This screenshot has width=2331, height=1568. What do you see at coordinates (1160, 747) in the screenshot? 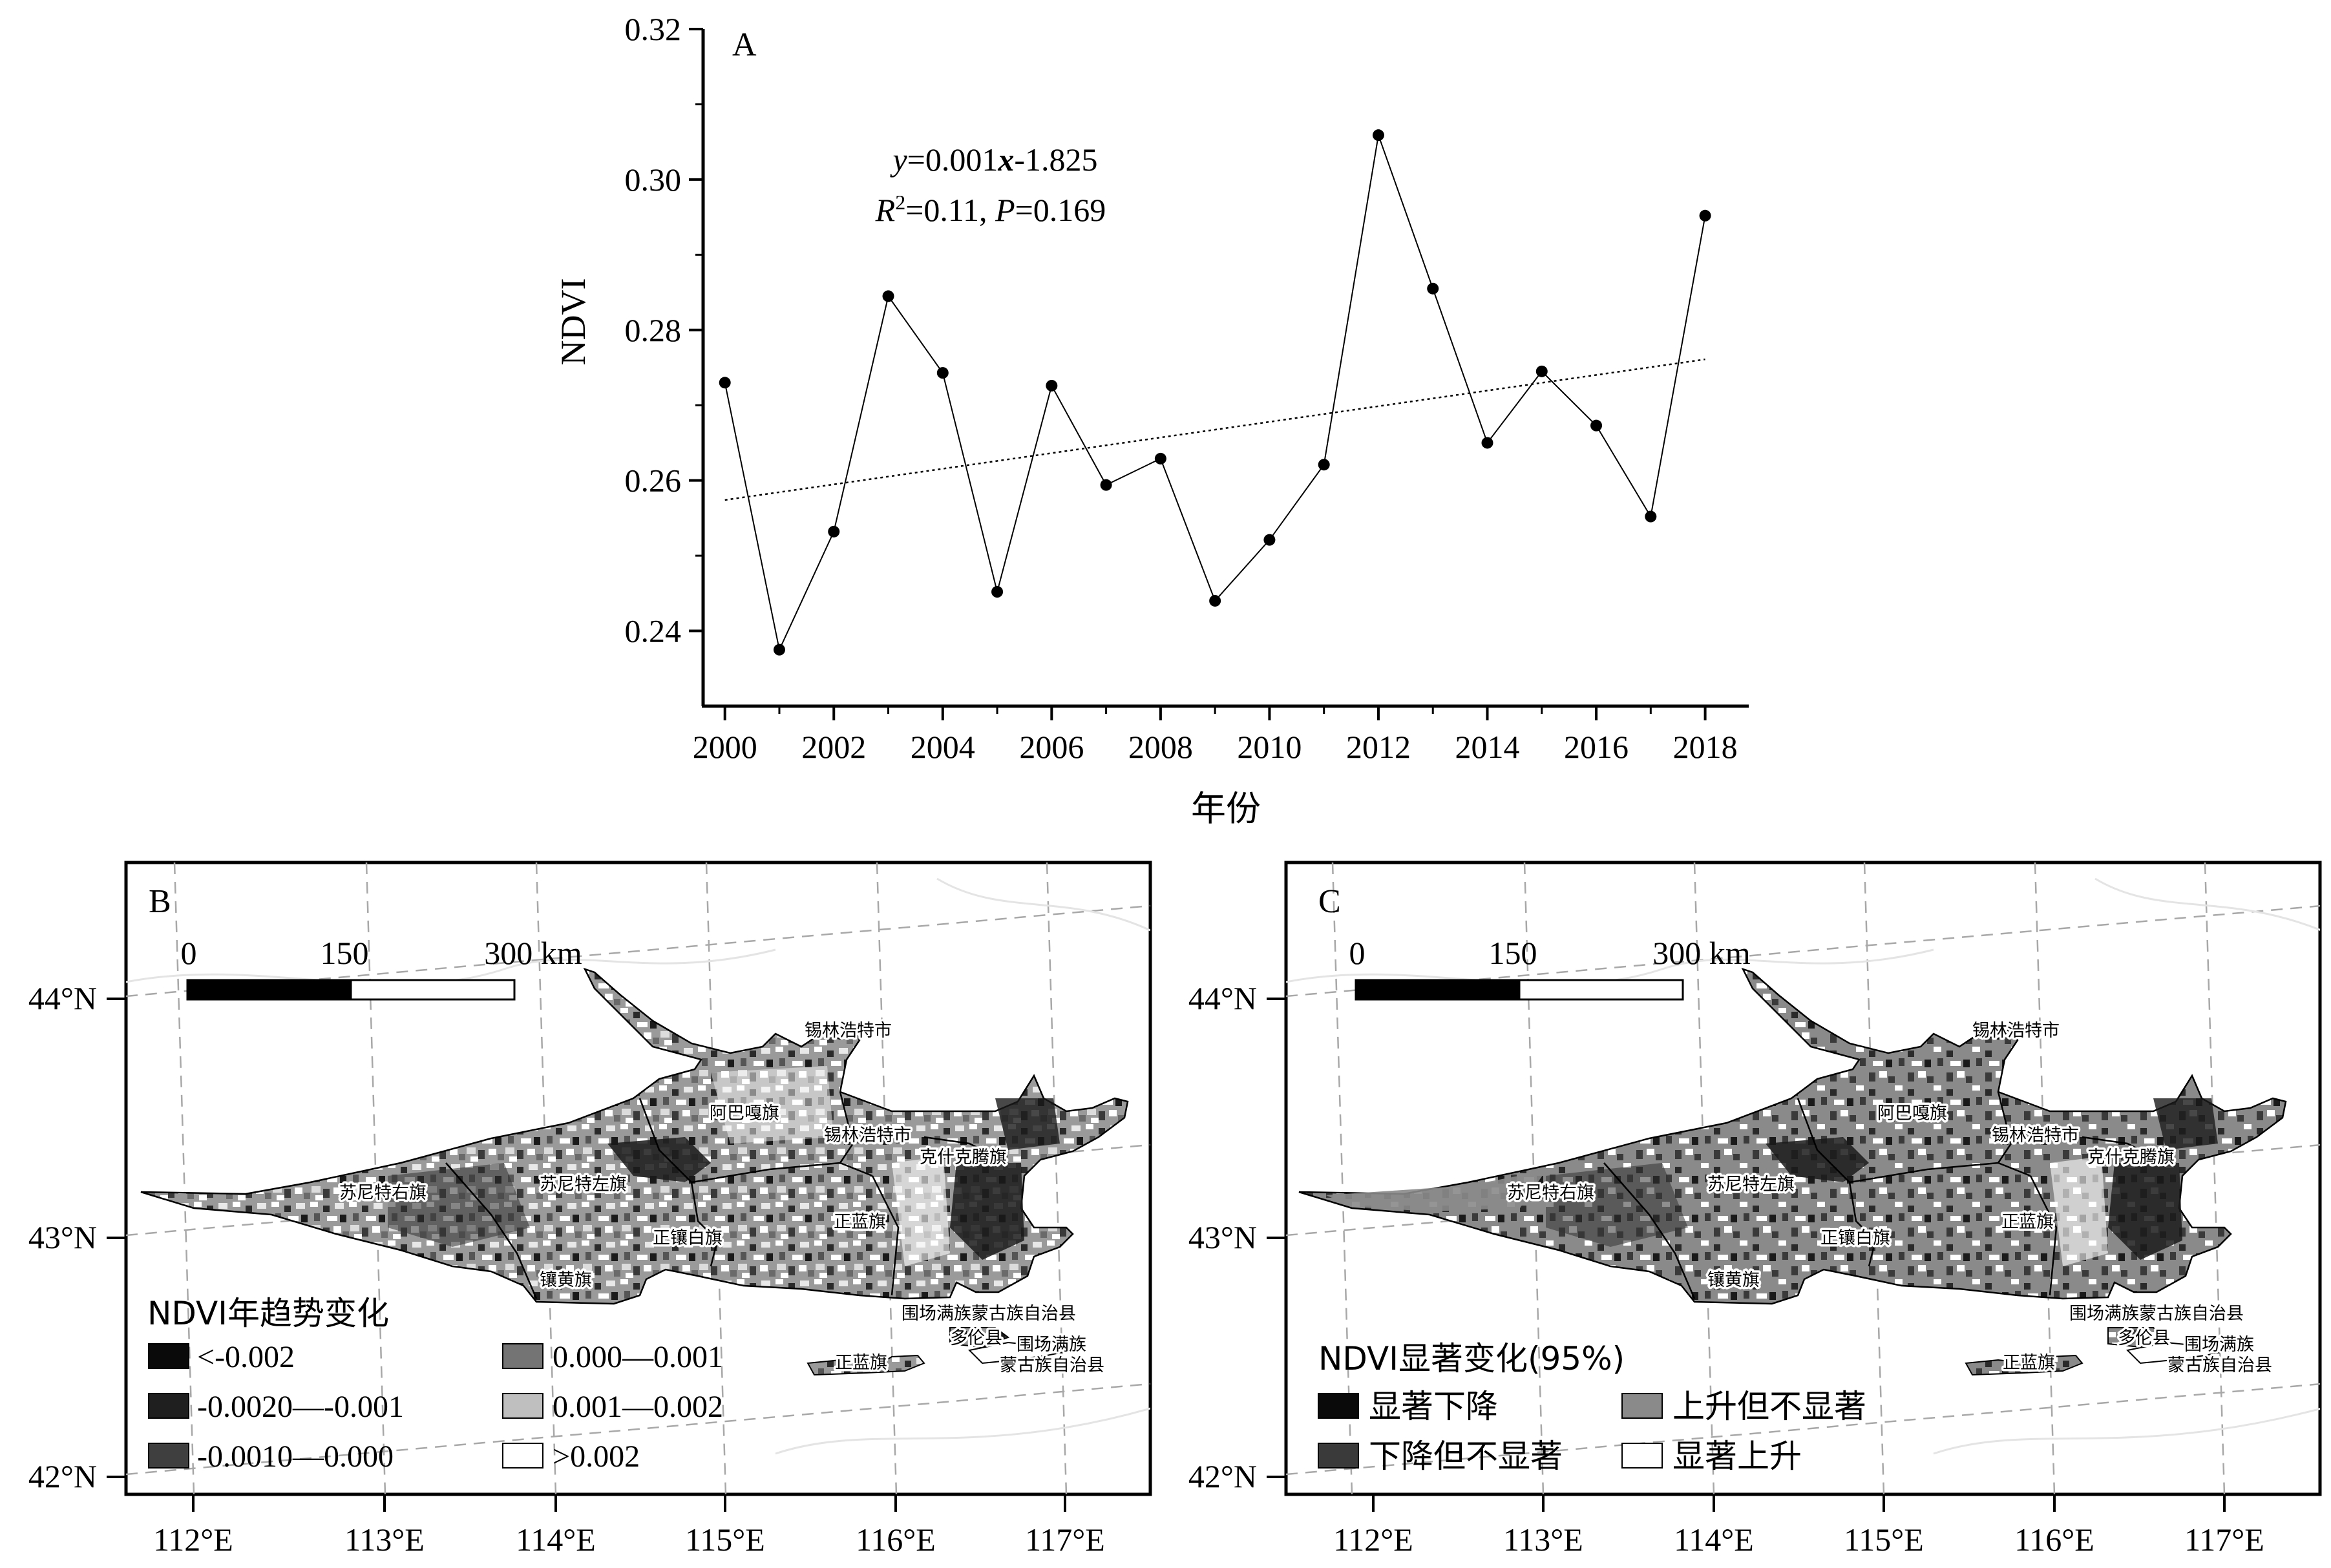
I see `x-tick-label: 2008` at bounding box center [1160, 747].